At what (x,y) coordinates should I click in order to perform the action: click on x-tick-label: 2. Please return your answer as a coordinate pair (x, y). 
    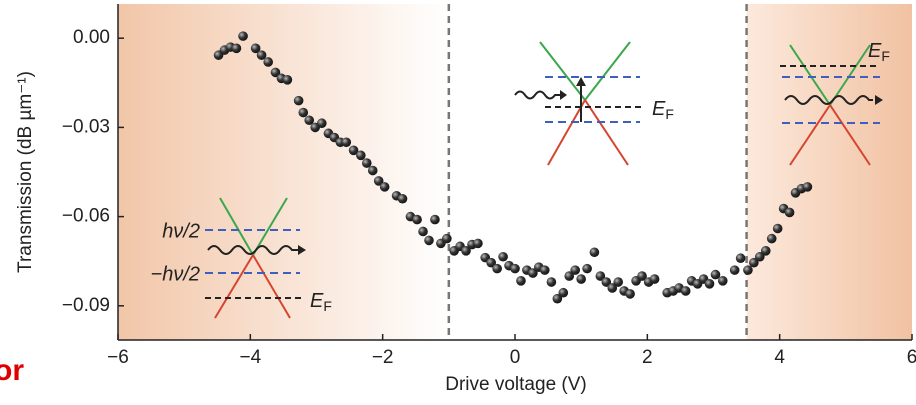
    Looking at the image, I should click on (647, 357).